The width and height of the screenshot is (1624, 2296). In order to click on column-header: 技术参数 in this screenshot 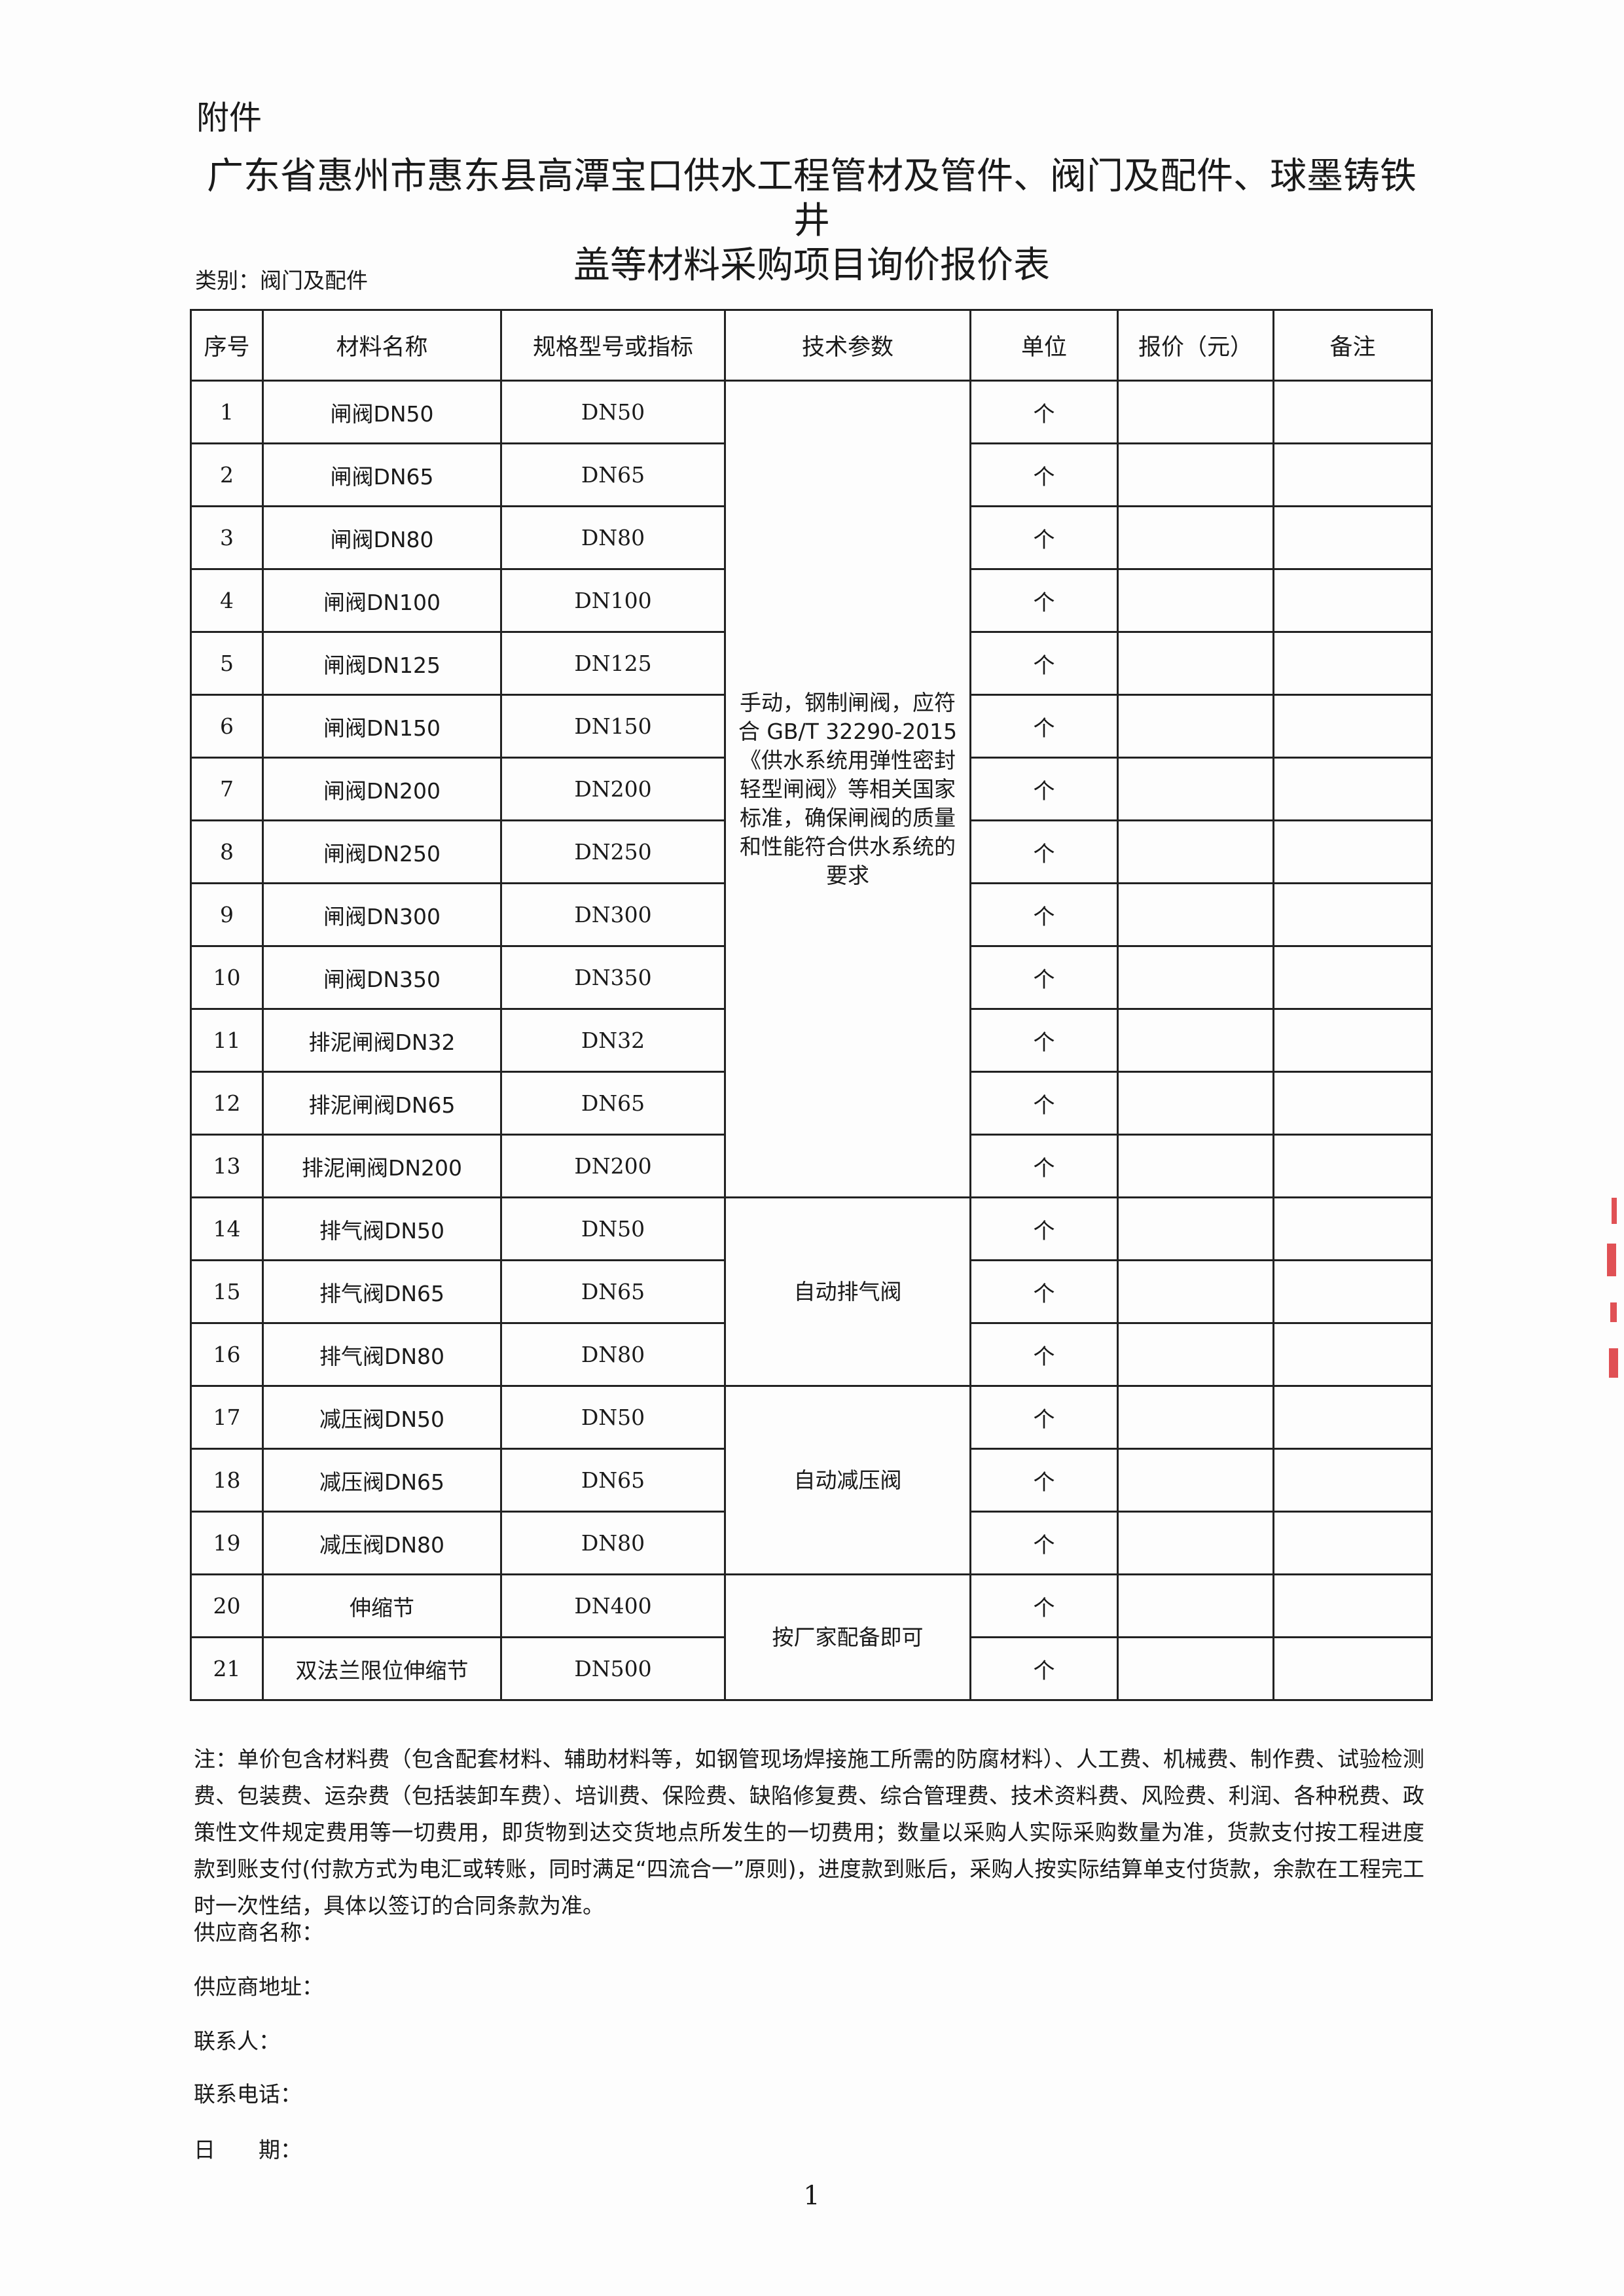, I will do `click(847, 345)`.